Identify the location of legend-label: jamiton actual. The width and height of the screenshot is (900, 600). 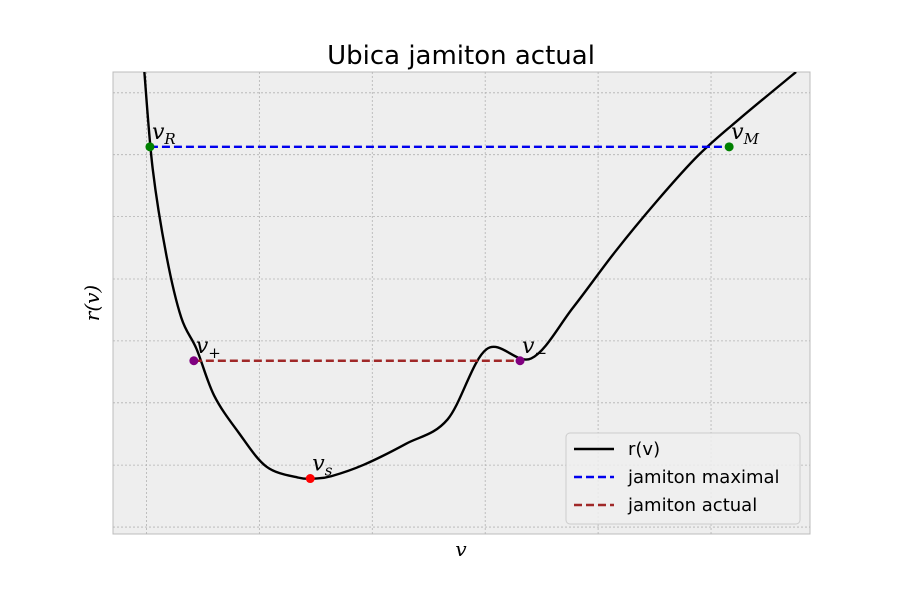
(692, 505).